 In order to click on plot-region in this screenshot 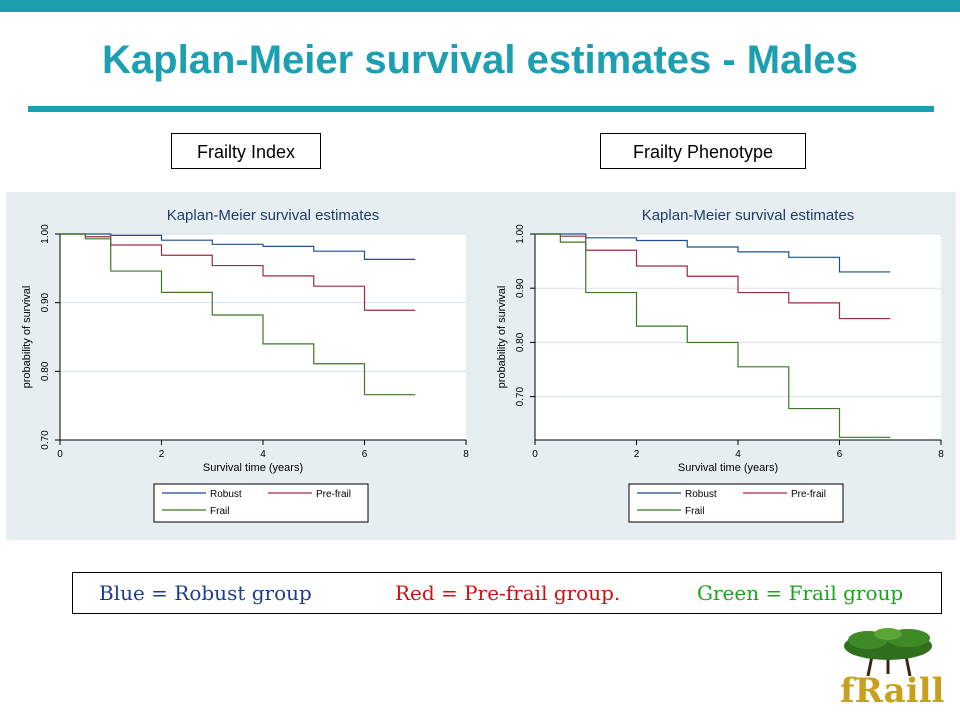, I will do `click(738, 337)`.